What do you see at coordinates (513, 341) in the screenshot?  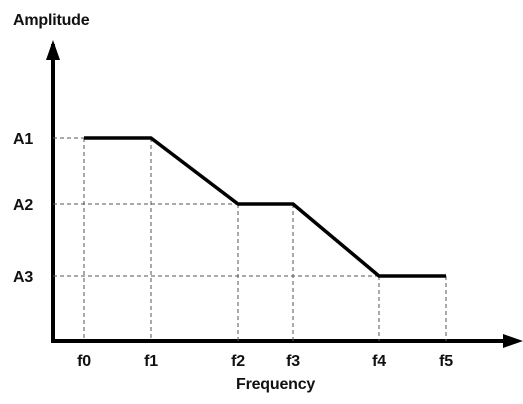 I see `x-axis-arrowhead` at bounding box center [513, 341].